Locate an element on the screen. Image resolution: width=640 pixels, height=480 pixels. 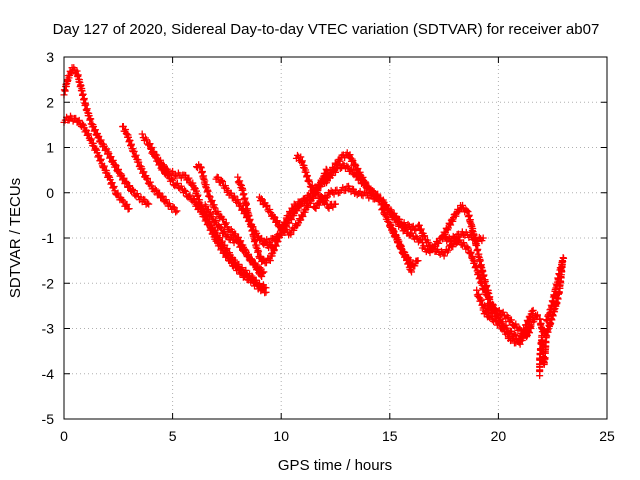
x-tick-label: 10 is located at coordinates (281, 436).